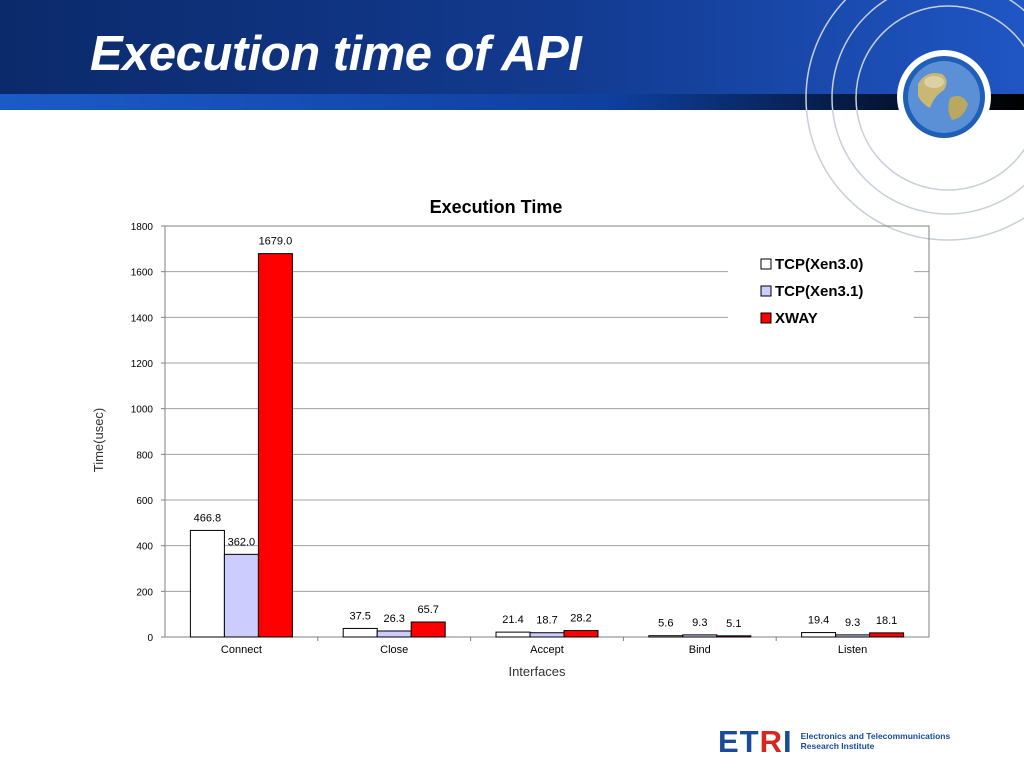  What do you see at coordinates (580, 619) in the screenshot?
I see `data-label: 28.2` at bounding box center [580, 619].